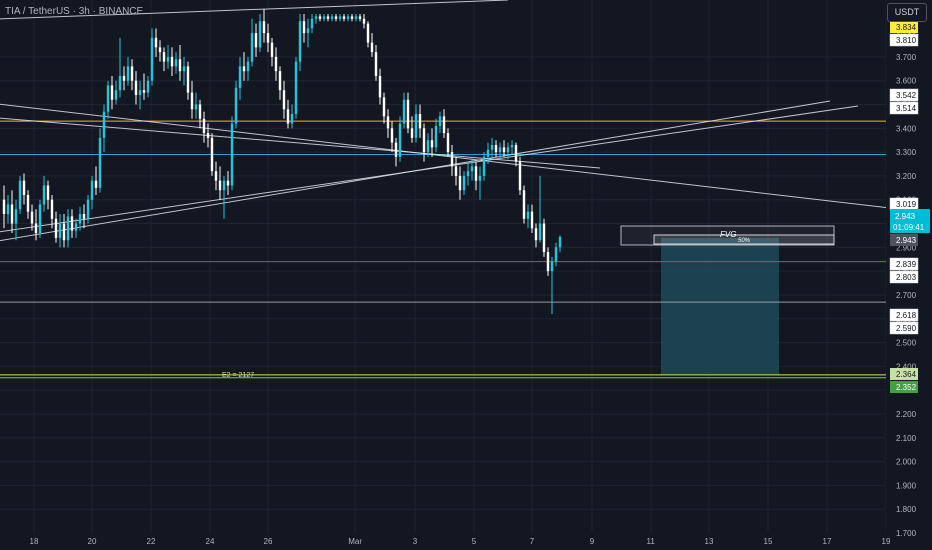 The height and width of the screenshot is (550, 932). Describe the element at coordinates (744, 239) in the screenshot. I see `fvg-half-box` at that location.